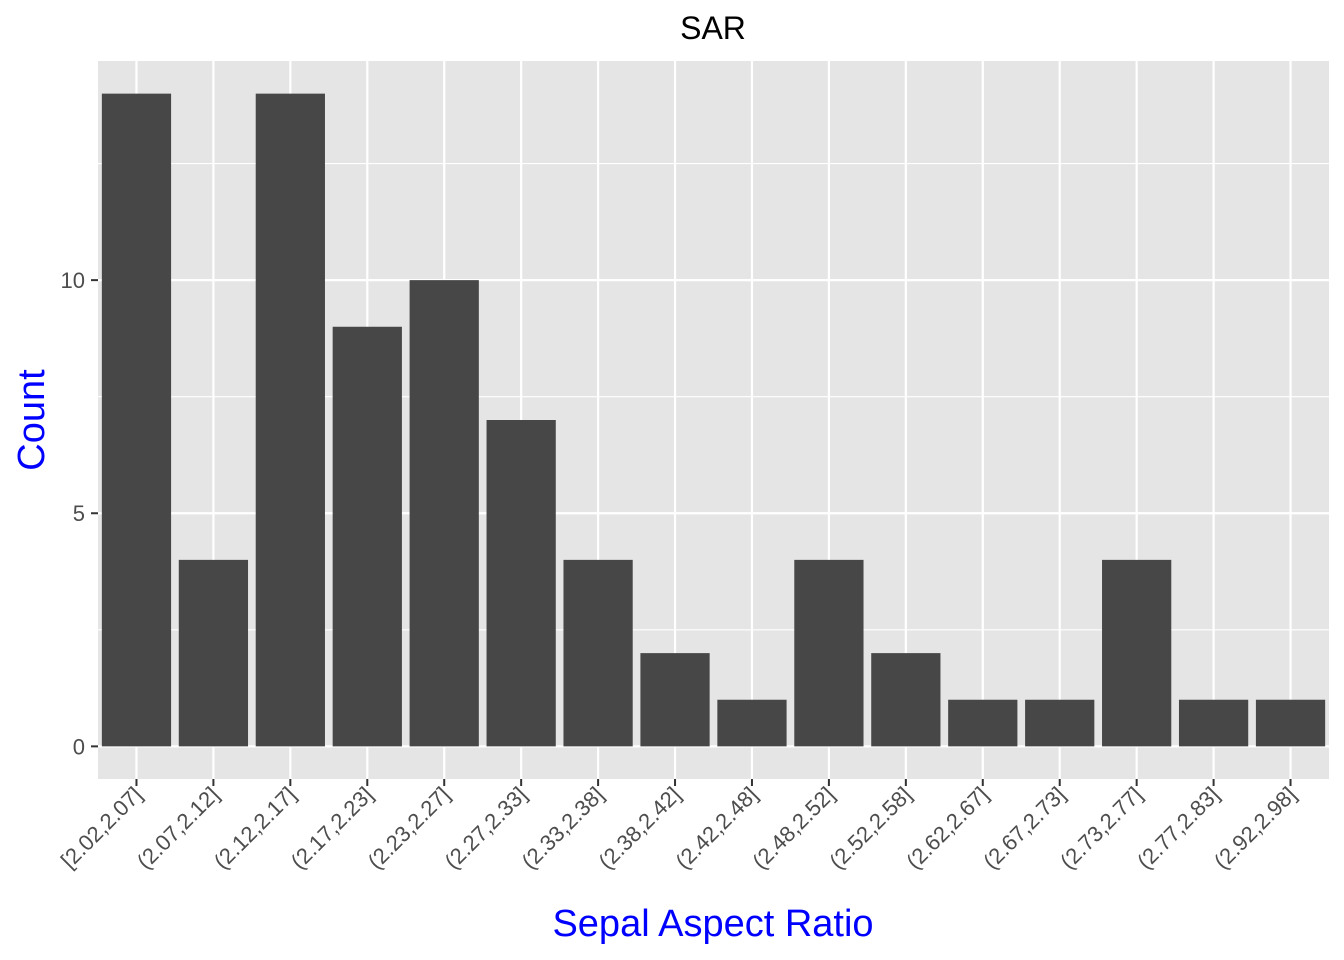 The height and width of the screenshot is (960, 1344). I want to click on x-tick-label: (2.27,2.33], so click(486, 828).